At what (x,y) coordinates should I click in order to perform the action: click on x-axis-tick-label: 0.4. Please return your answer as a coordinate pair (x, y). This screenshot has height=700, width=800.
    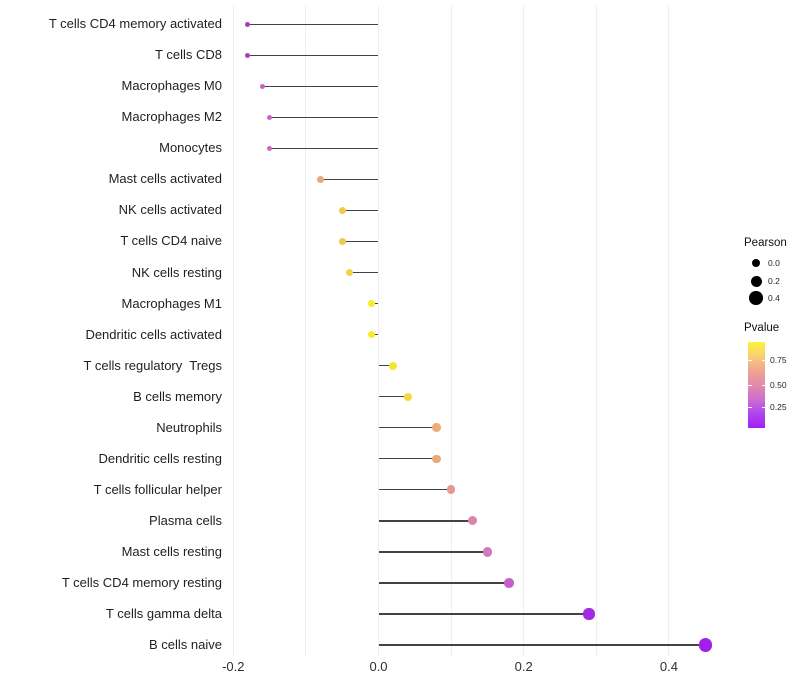
    Looking at the image, I should click on (668, 666).